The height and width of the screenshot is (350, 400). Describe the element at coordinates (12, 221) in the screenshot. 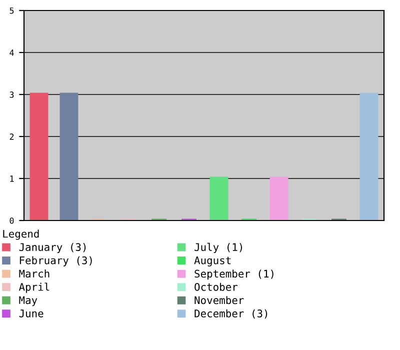

I see `y-tick-label: 0` at that location.